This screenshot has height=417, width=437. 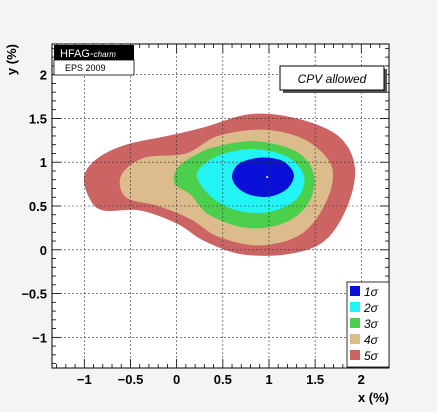 I want to click on annotation-box: CPV allowed, so click(x=333, y=79).